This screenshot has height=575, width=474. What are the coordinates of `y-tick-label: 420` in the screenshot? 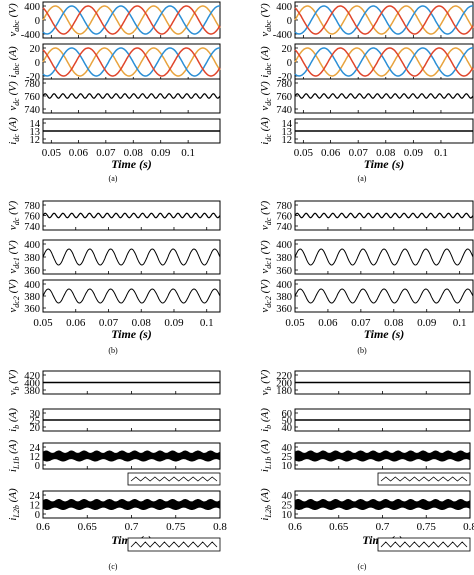 It's located at (32, 376).